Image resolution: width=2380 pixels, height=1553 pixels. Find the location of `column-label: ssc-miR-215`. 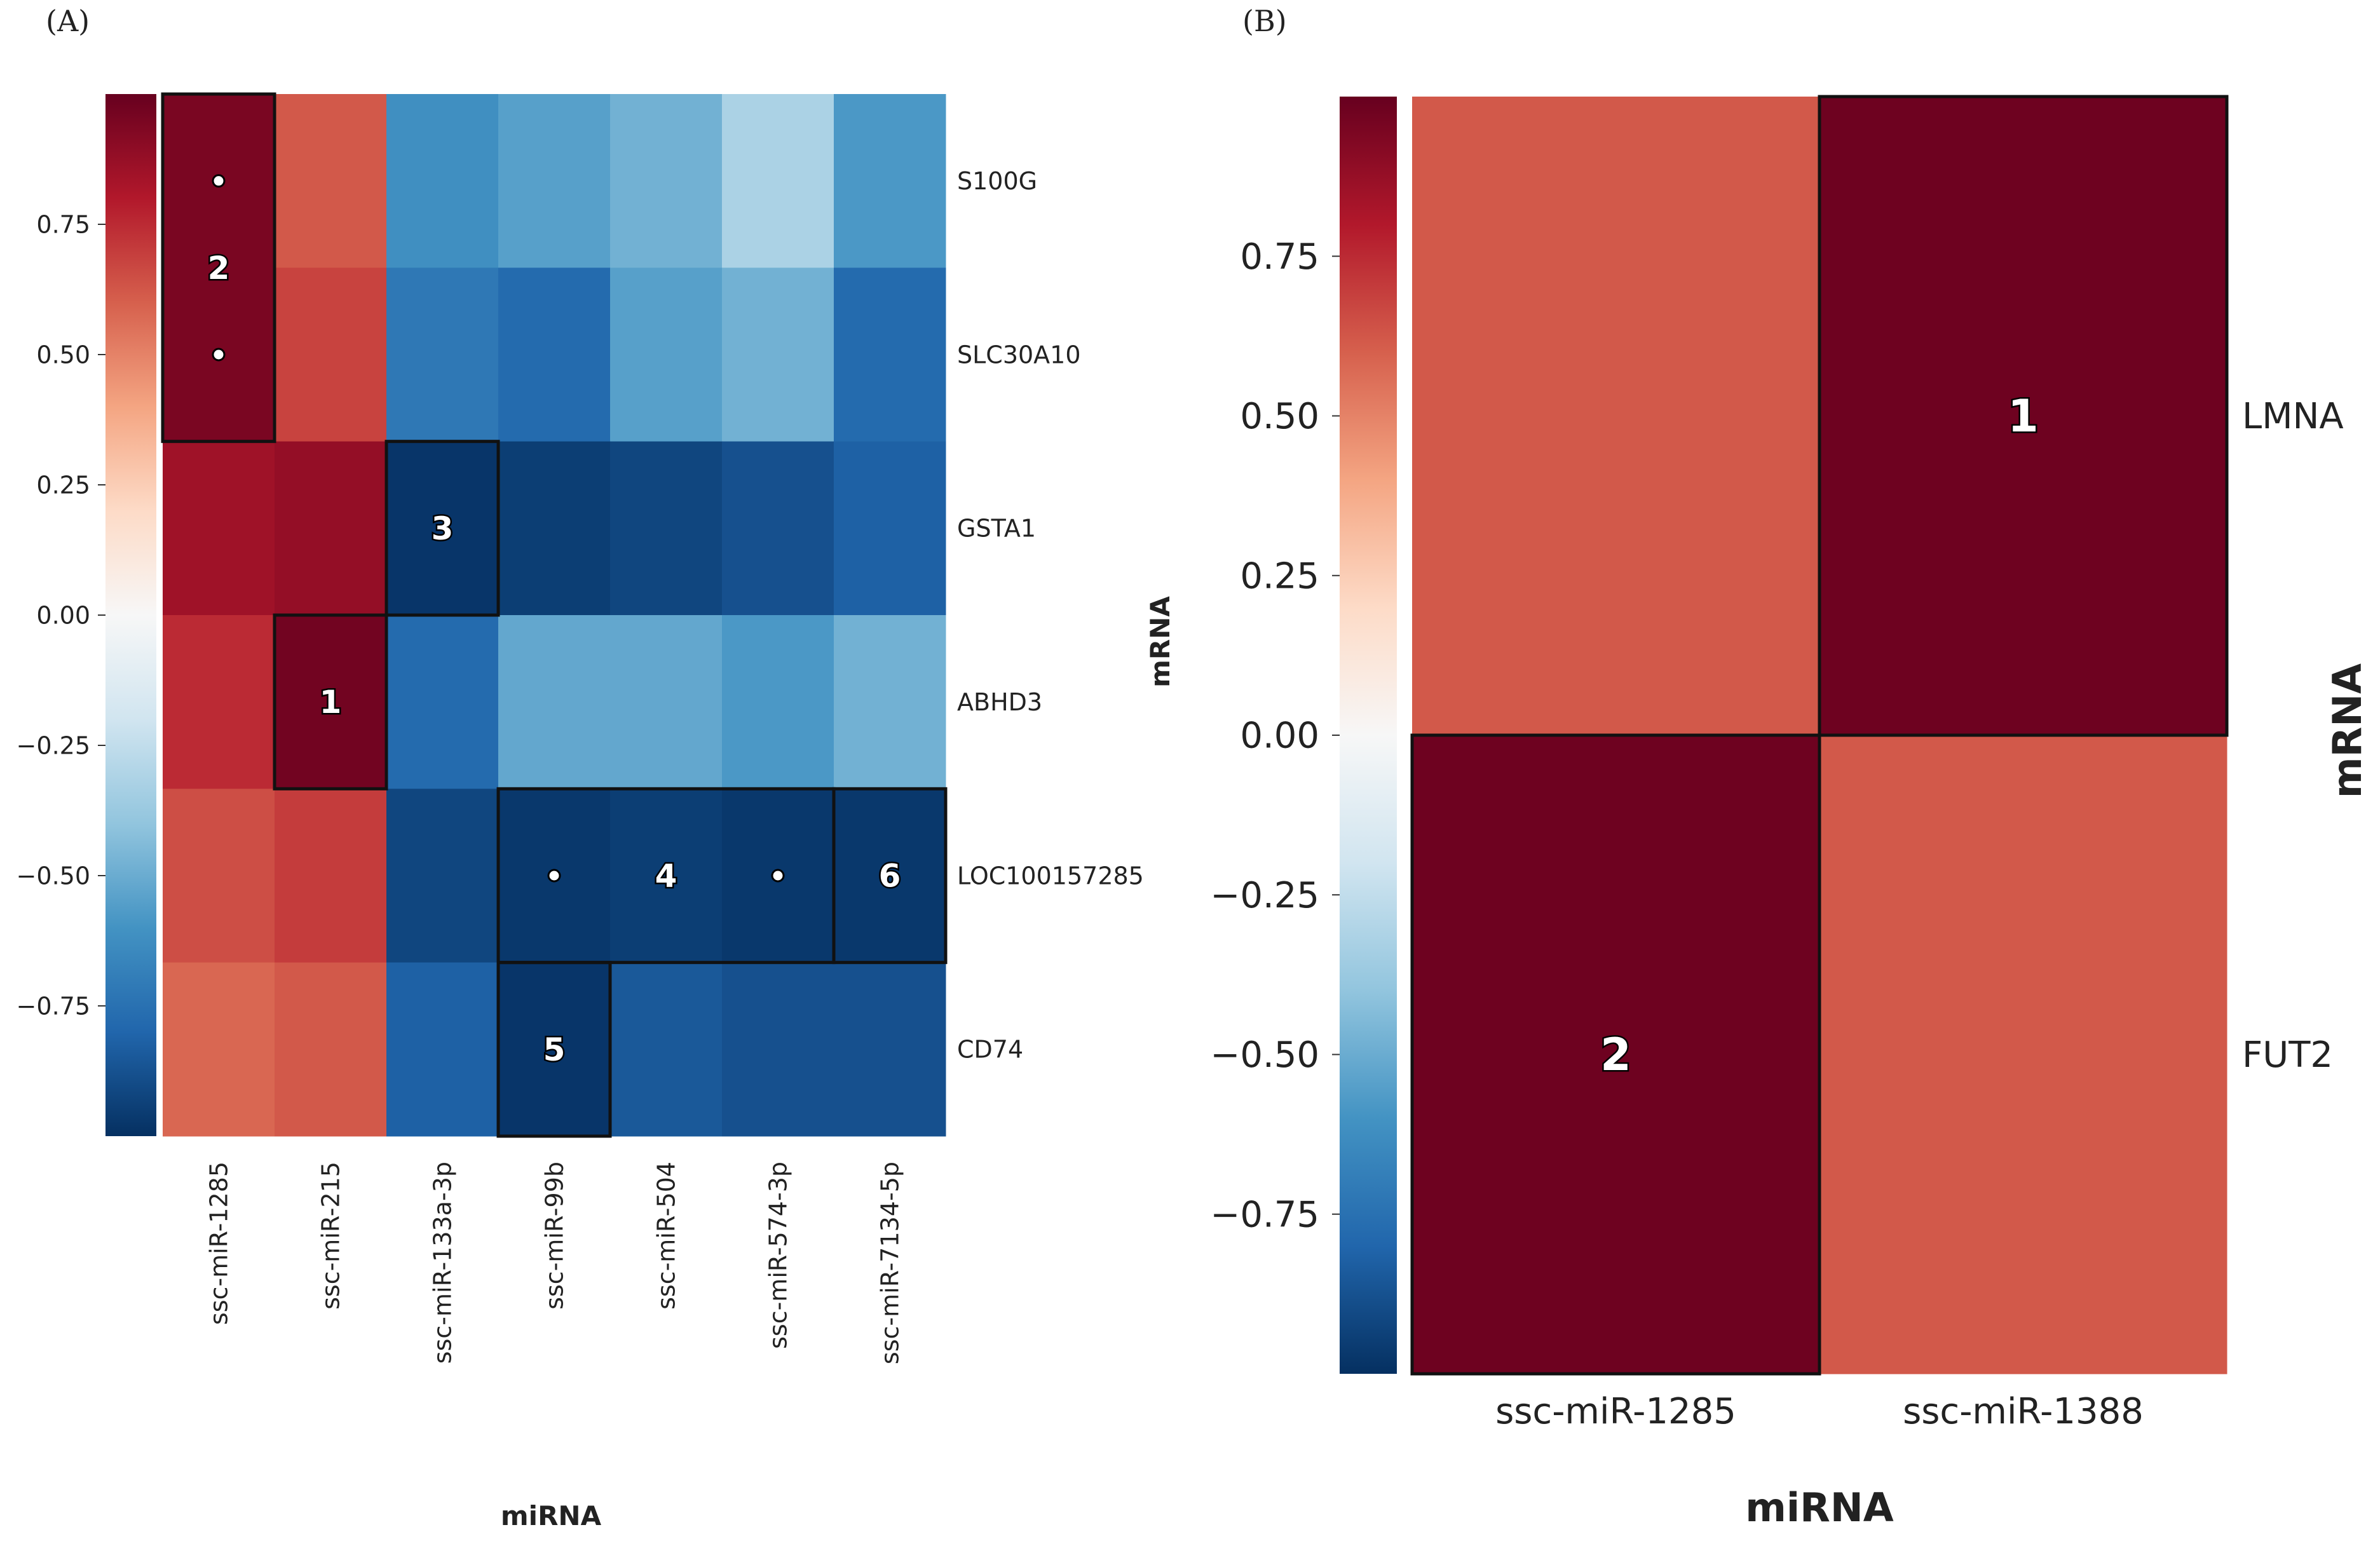

column-label: ssc-miR-215 is located at coordinates (330, 1236).